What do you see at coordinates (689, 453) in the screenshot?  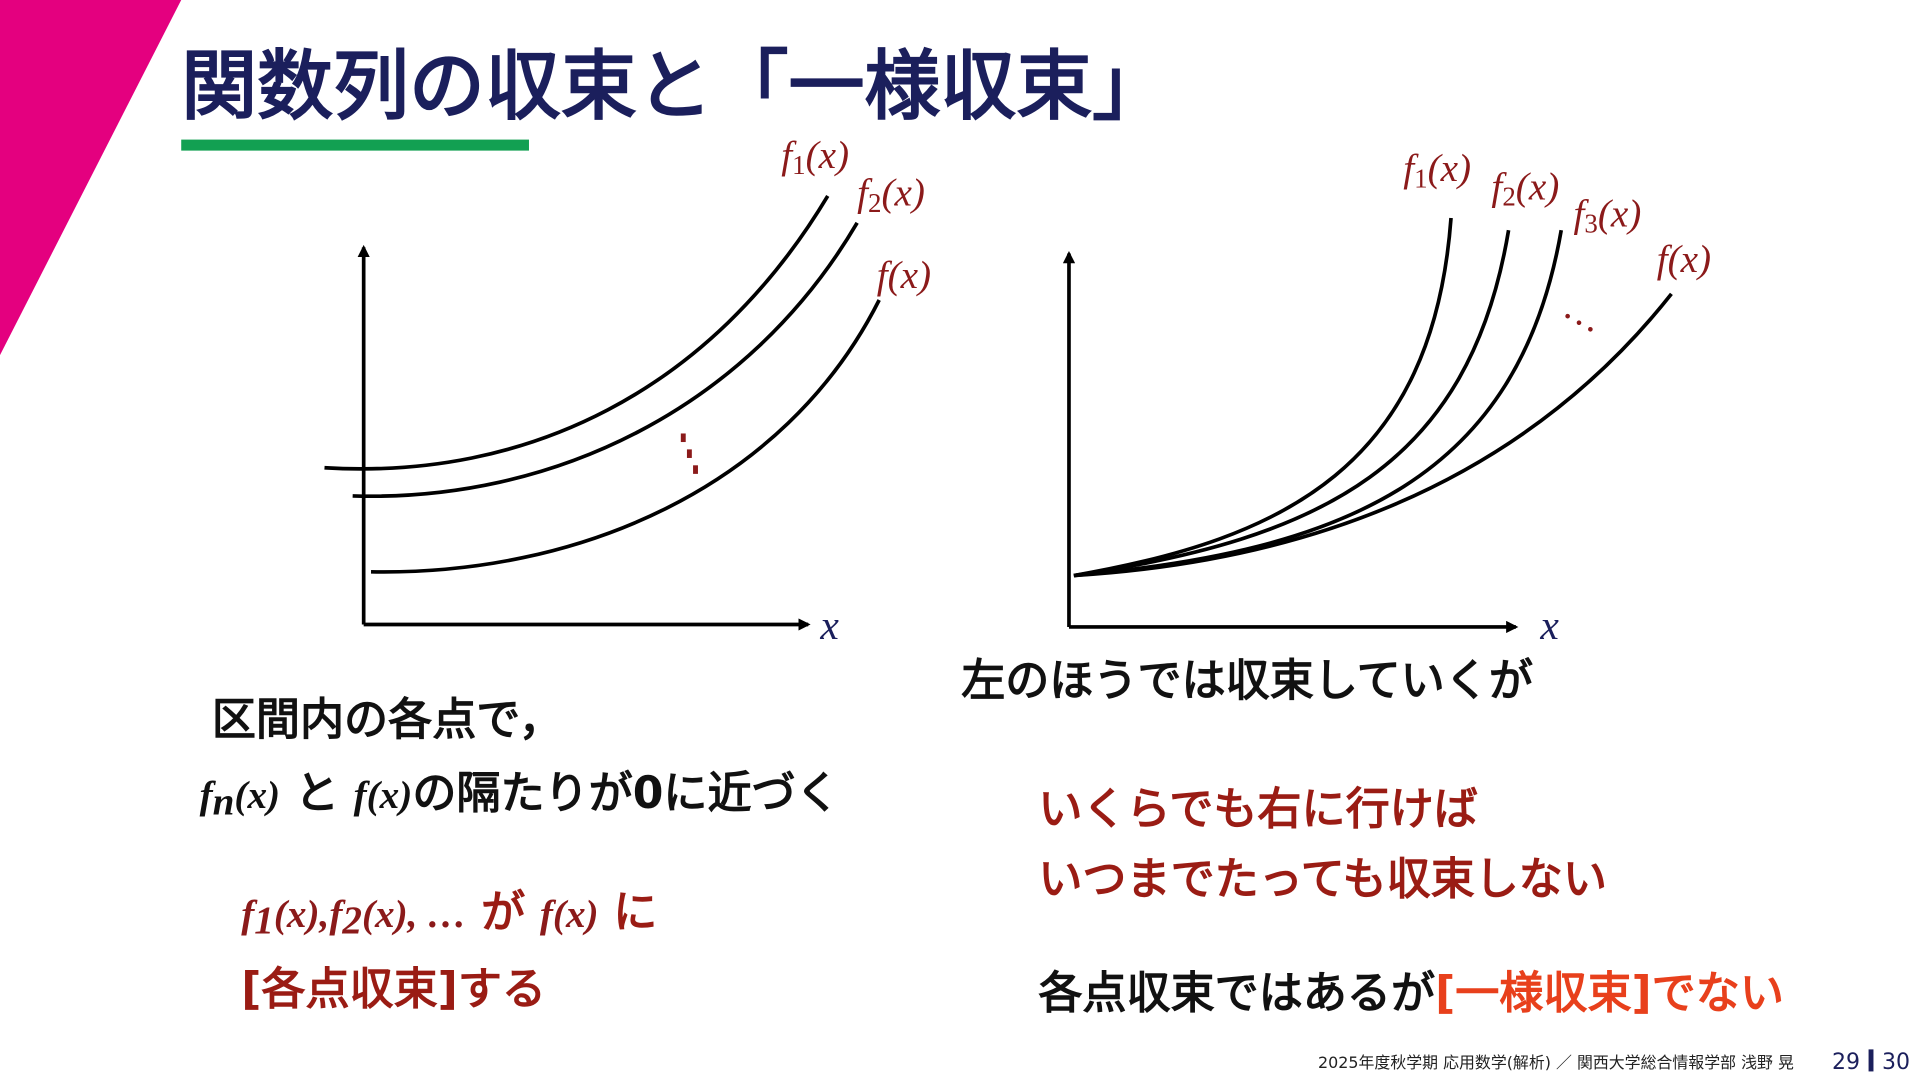 I see `dots` at bounding box center [689, 453].